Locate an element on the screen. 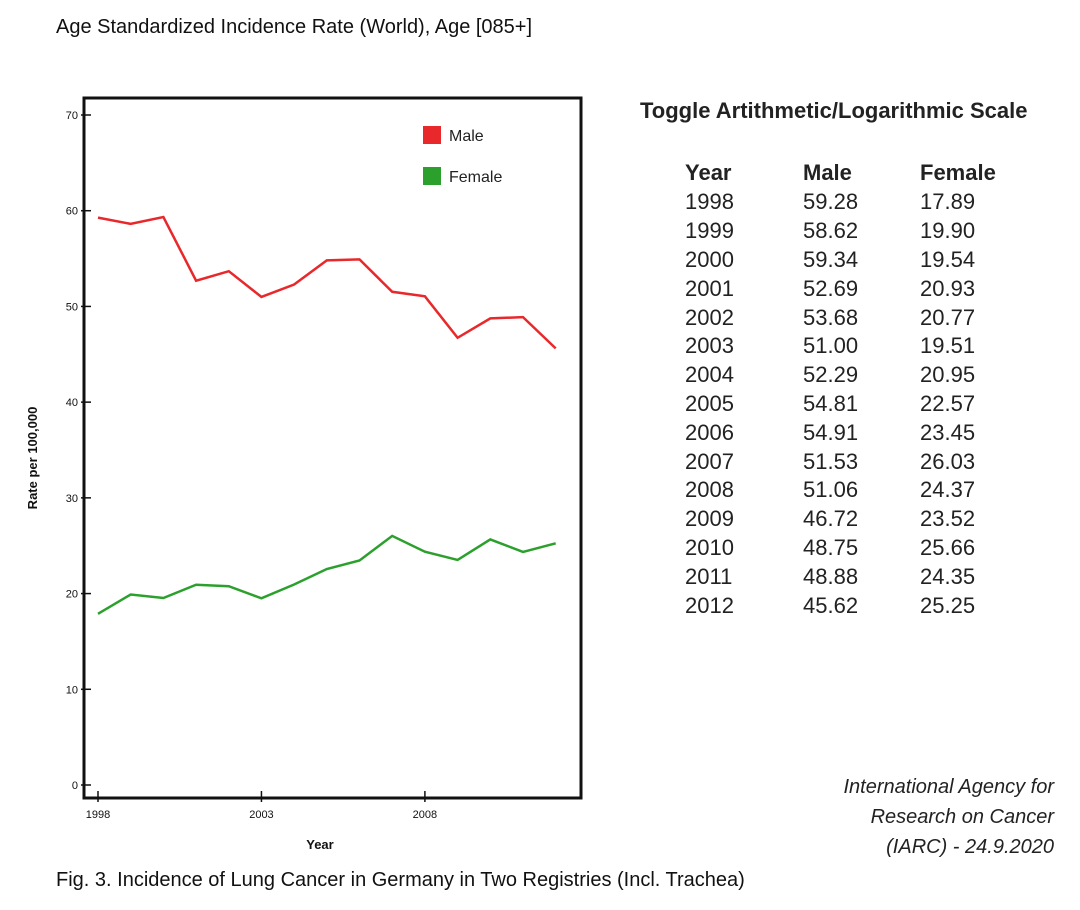  cell-year: 2000 is located at coordinates (709, 259).